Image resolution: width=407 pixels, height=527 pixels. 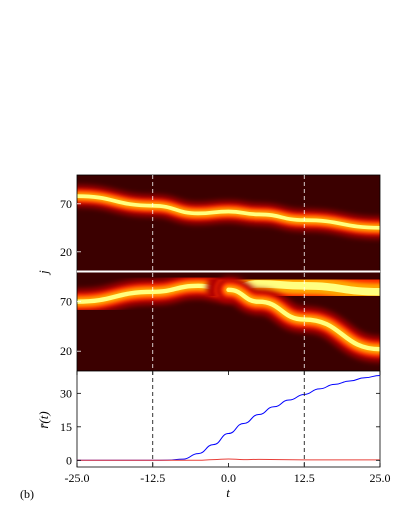 I want to click on line-plot-frame, so click(x=228, y=419).